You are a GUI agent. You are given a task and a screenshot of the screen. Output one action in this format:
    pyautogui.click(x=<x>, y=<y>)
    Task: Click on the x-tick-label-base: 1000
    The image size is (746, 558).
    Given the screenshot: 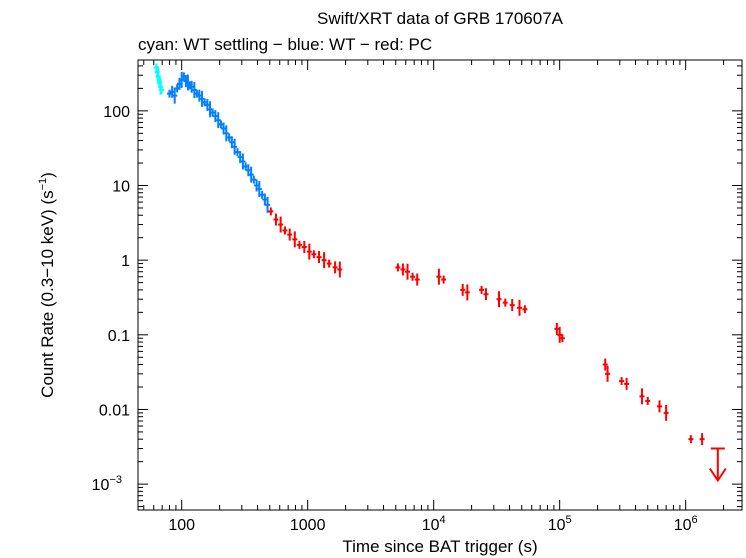 What is the action you would take?
    pyautogui.click(x=308, y=525)
    